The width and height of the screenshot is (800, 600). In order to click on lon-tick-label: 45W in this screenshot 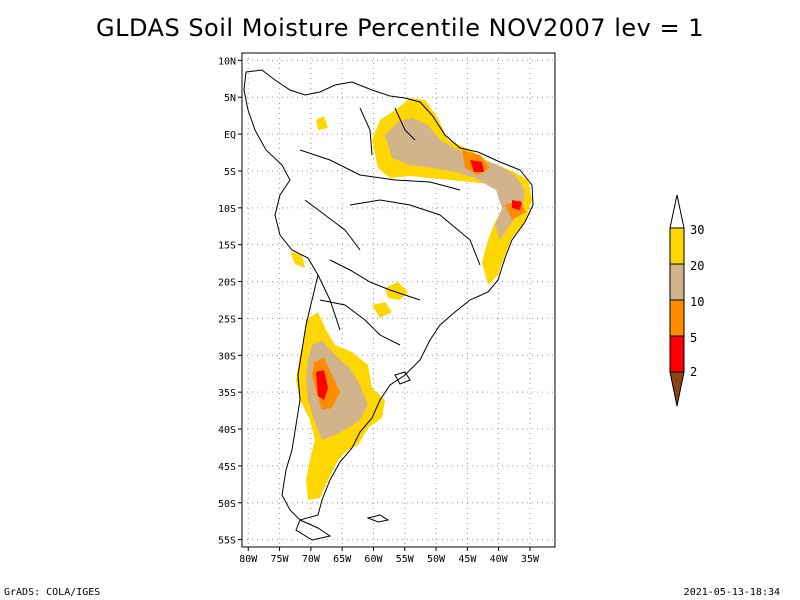, I will do `click(467, 559)`.